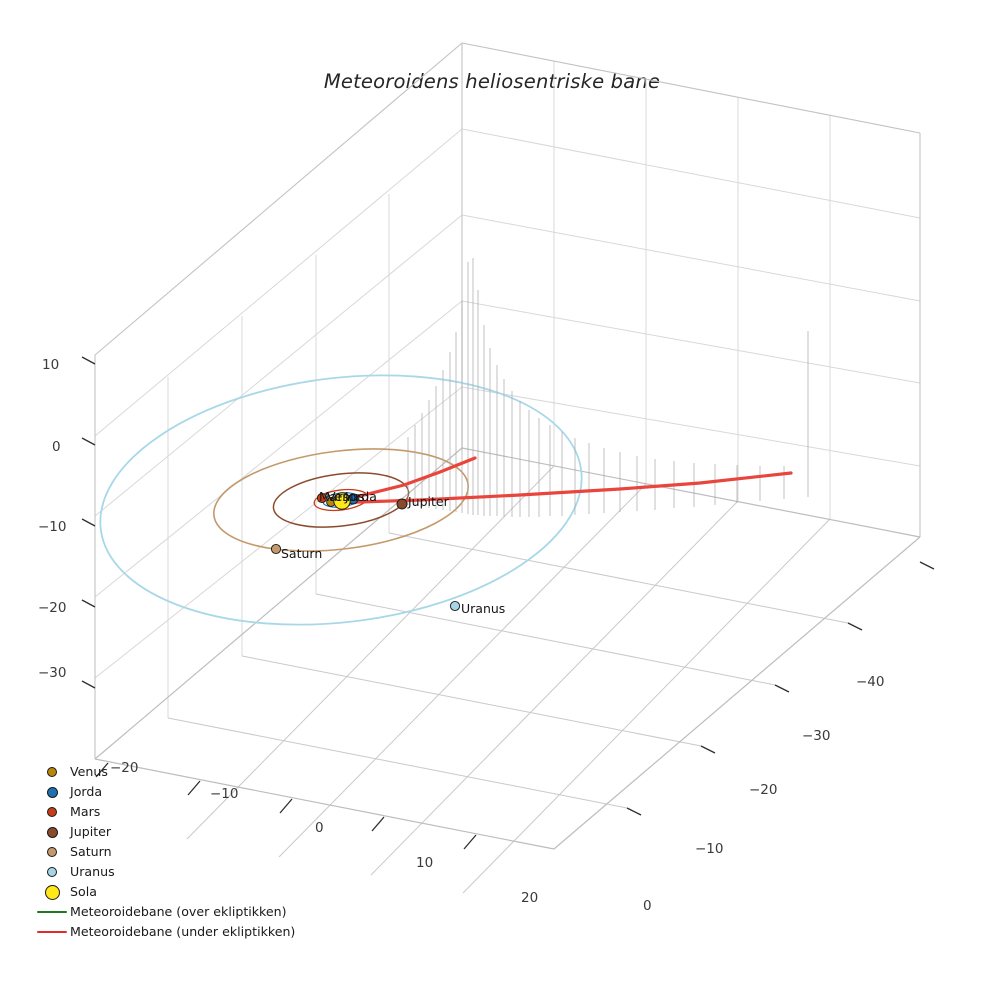  I want to click on legend-label: Venus, so click(89, 771).